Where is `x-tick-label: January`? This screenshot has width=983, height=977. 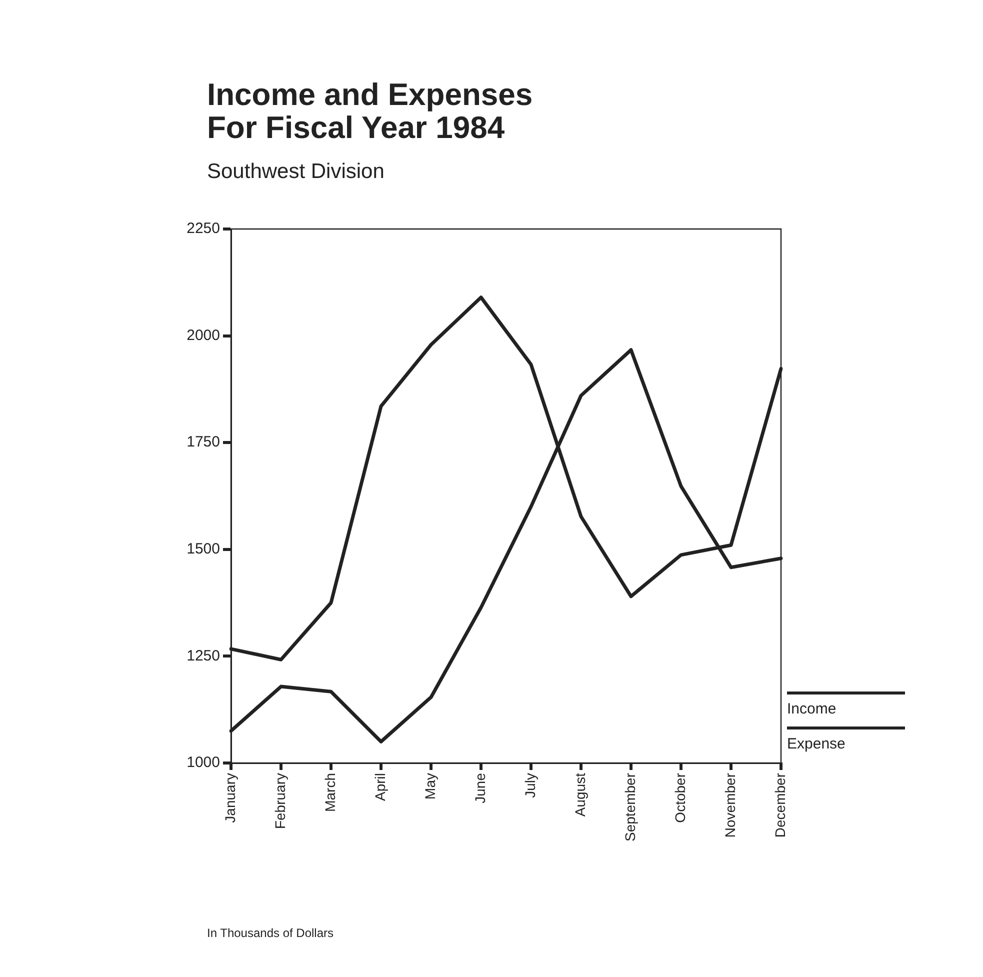 x-tick-label: January is located at coordinates (230, 798).